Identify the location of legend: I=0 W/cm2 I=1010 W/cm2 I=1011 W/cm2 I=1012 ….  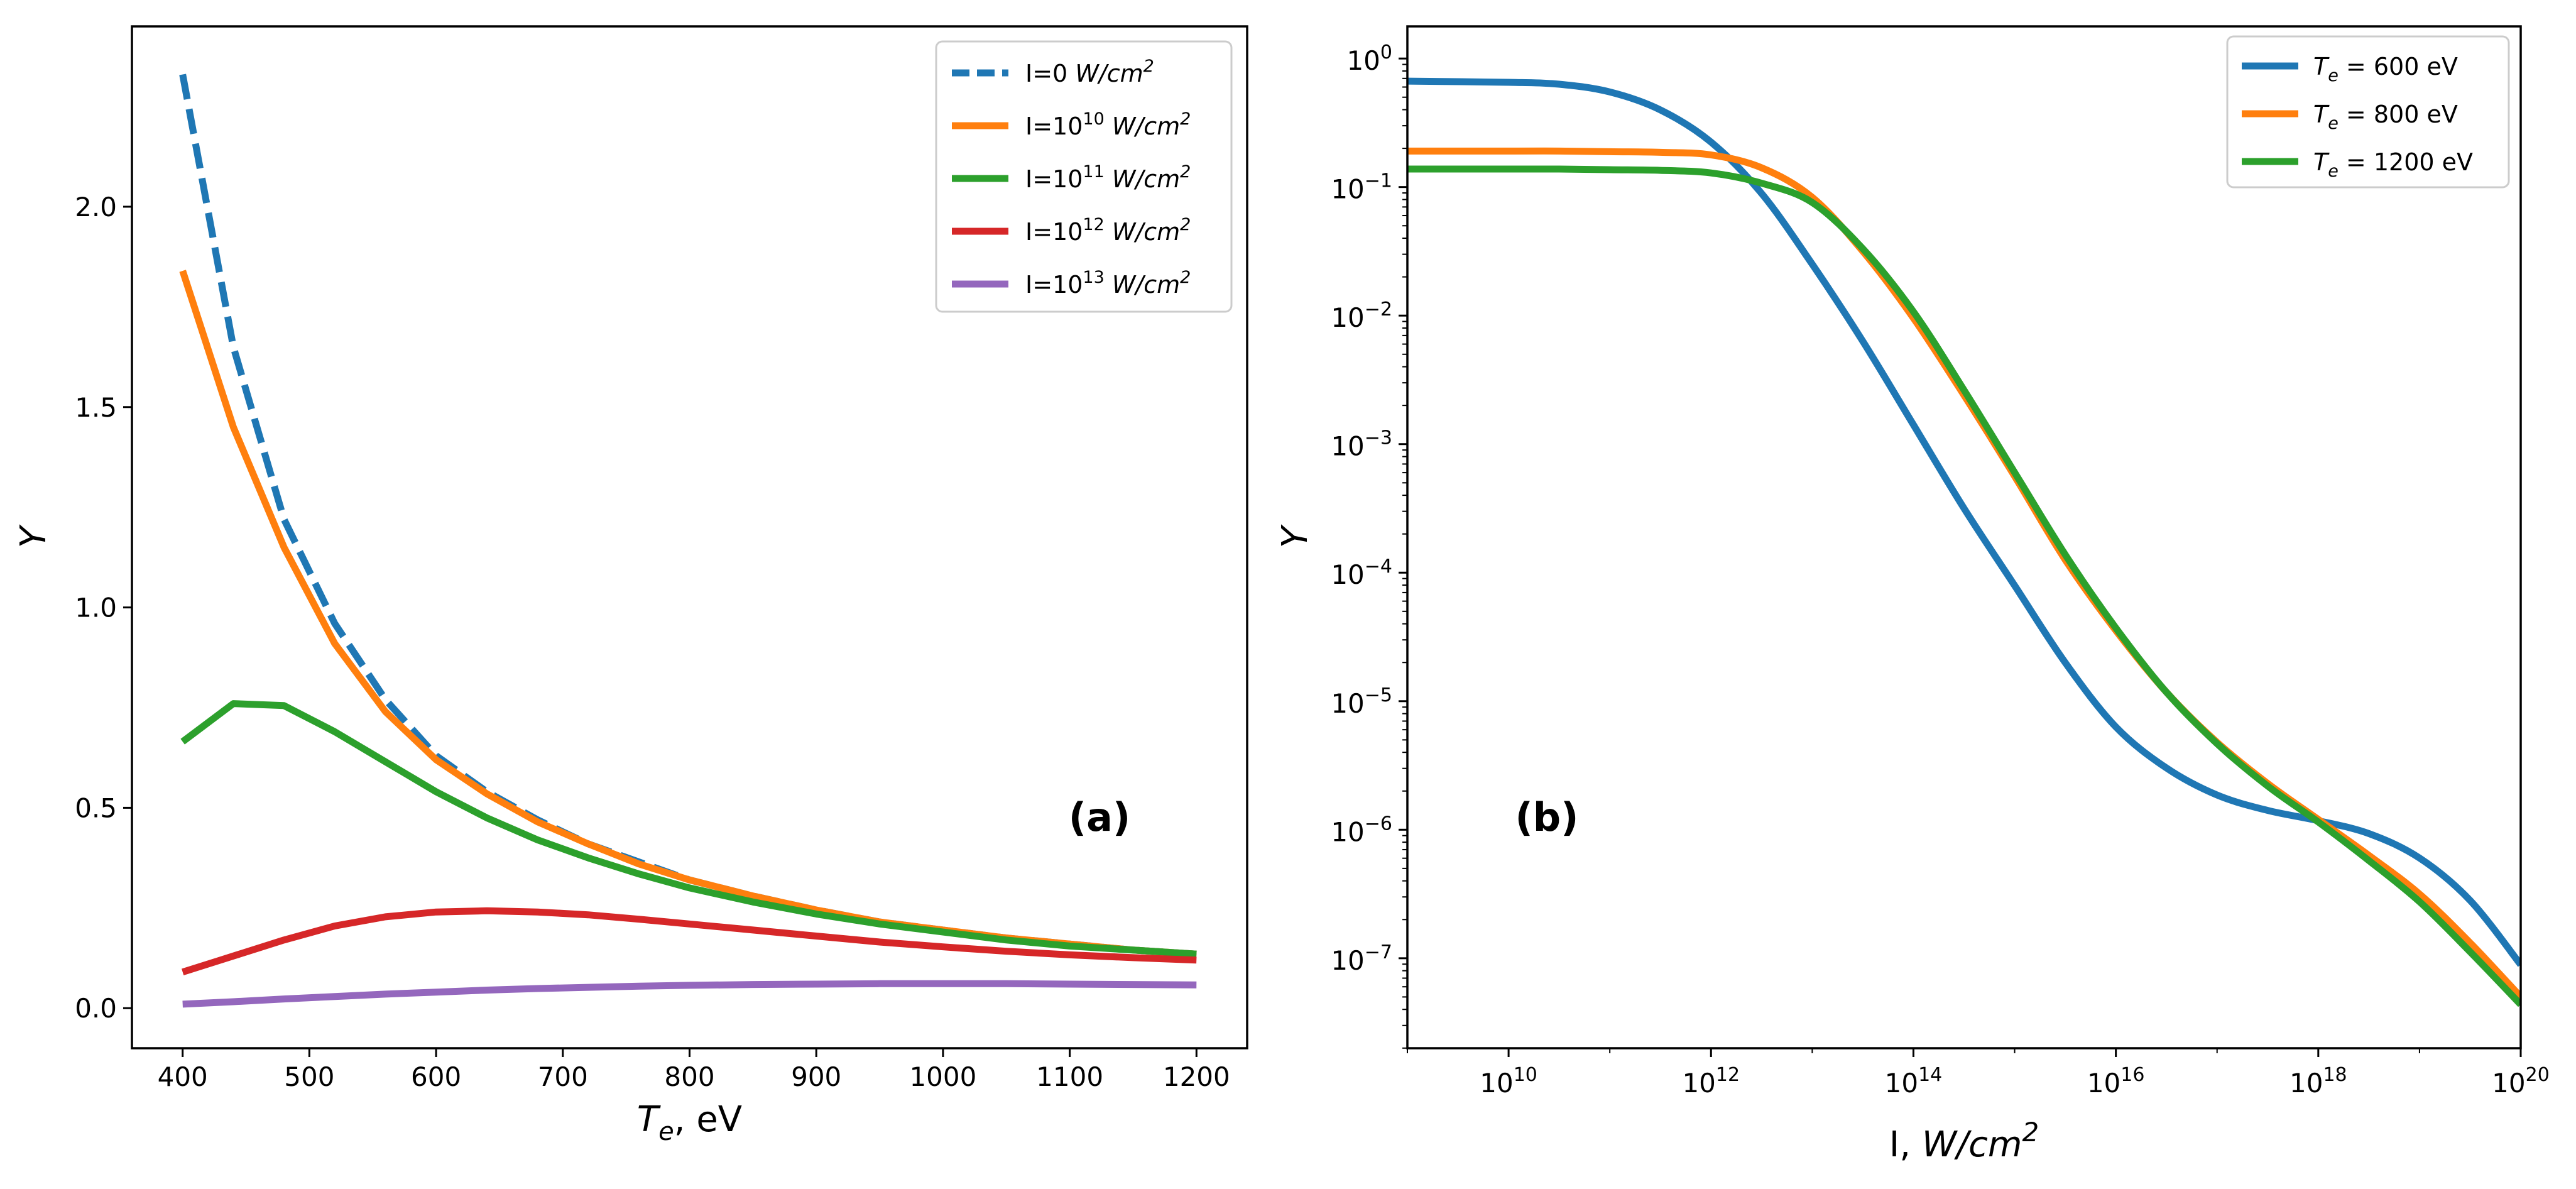
(1084, 176).